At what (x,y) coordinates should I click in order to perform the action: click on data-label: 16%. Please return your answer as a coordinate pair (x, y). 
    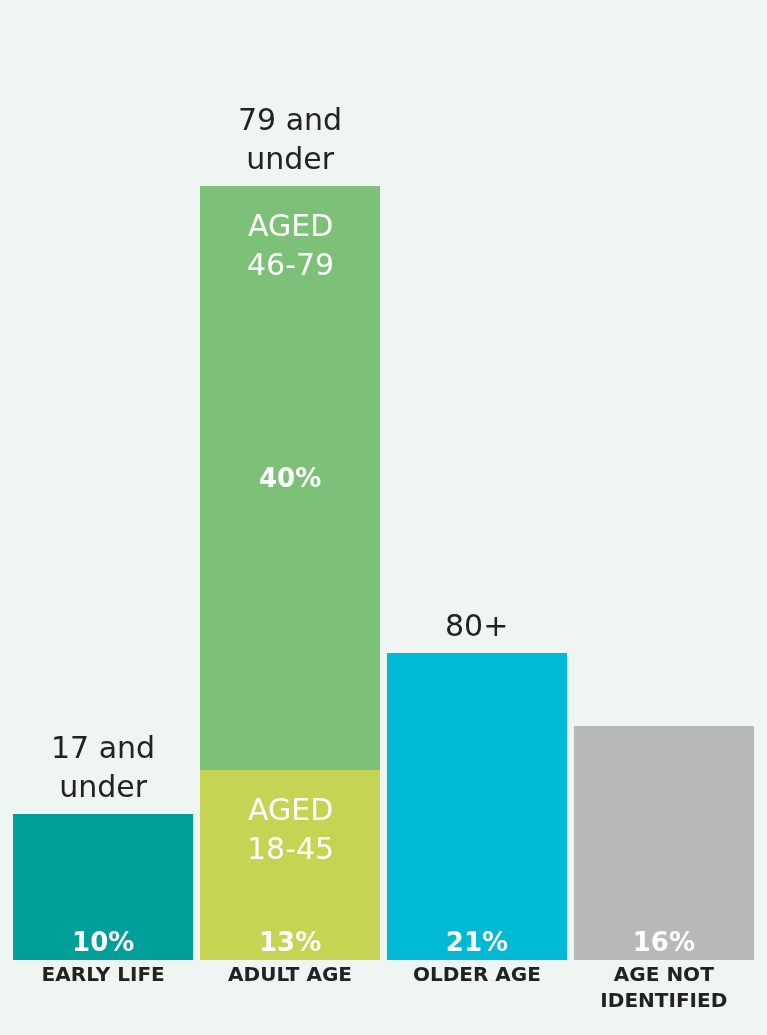
    Looking at the image, I should click on (663, 942).